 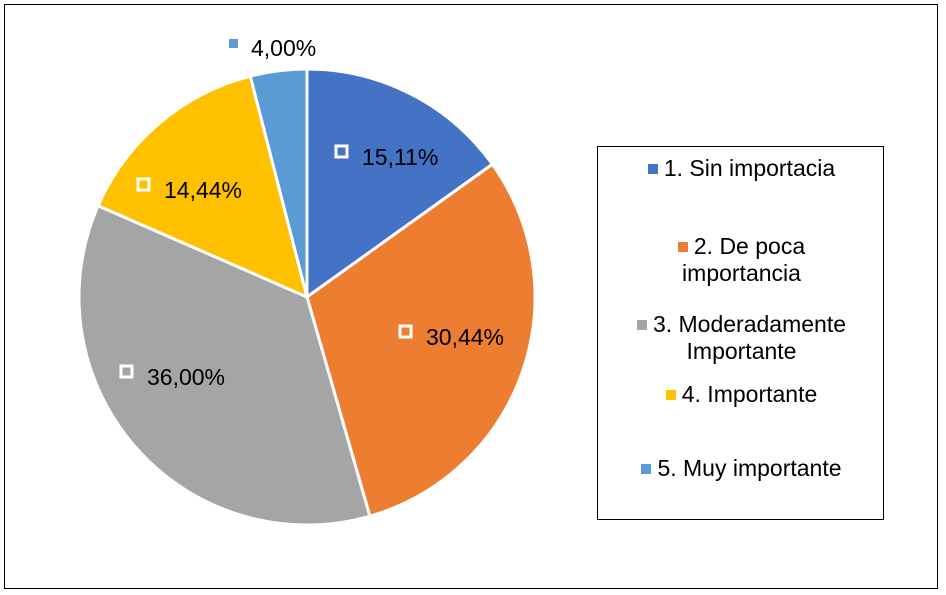 I want to click on pie-slice-importante, so click(x=203, y=187).